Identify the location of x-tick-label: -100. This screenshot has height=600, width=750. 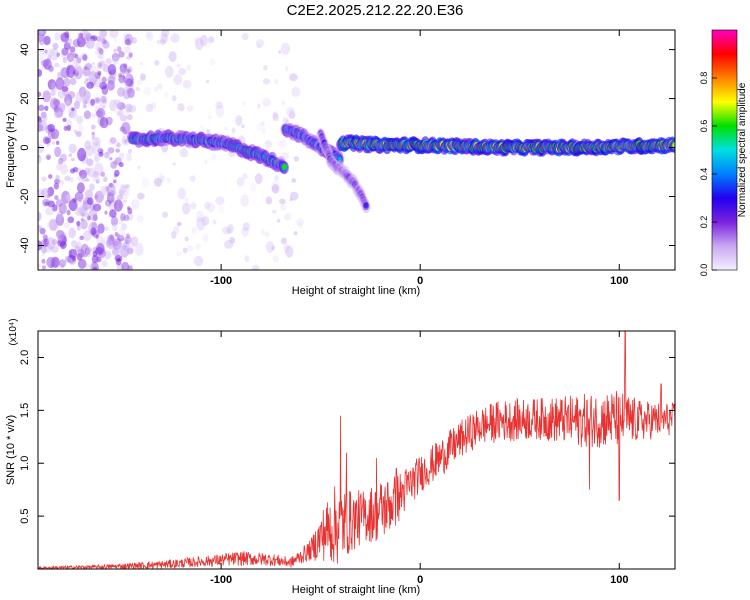
(221, 580).